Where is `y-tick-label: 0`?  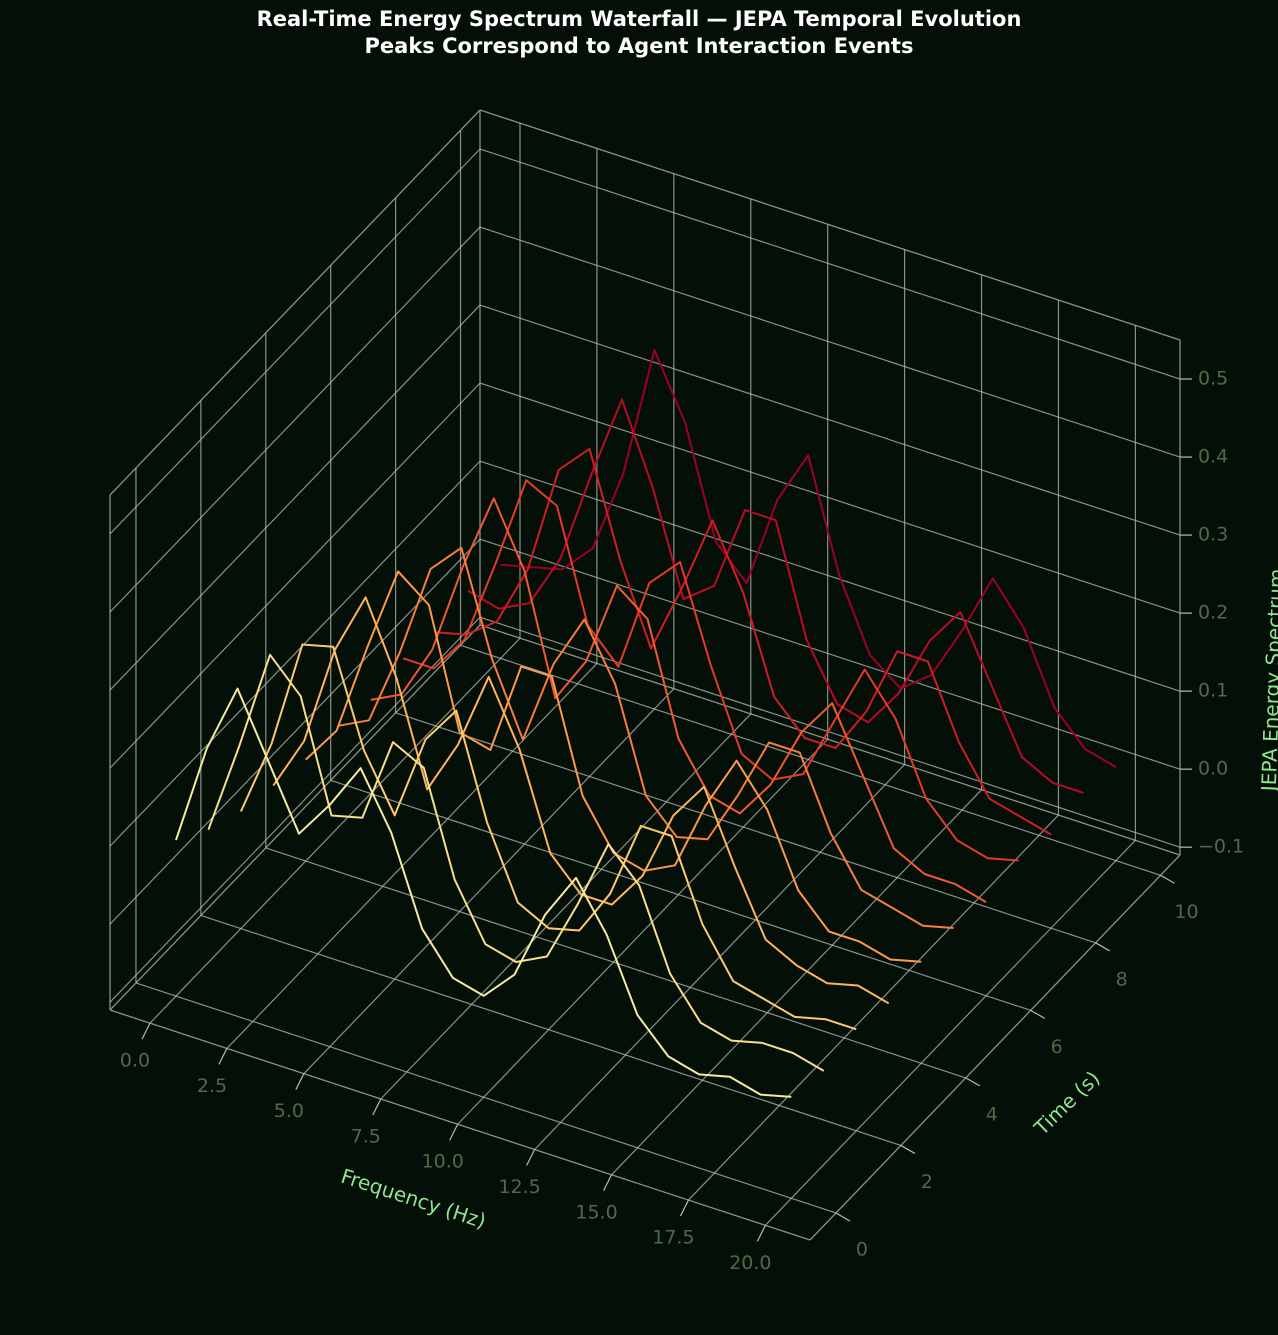
y-tick-label: 0 is located at coordinates (862, 1249).